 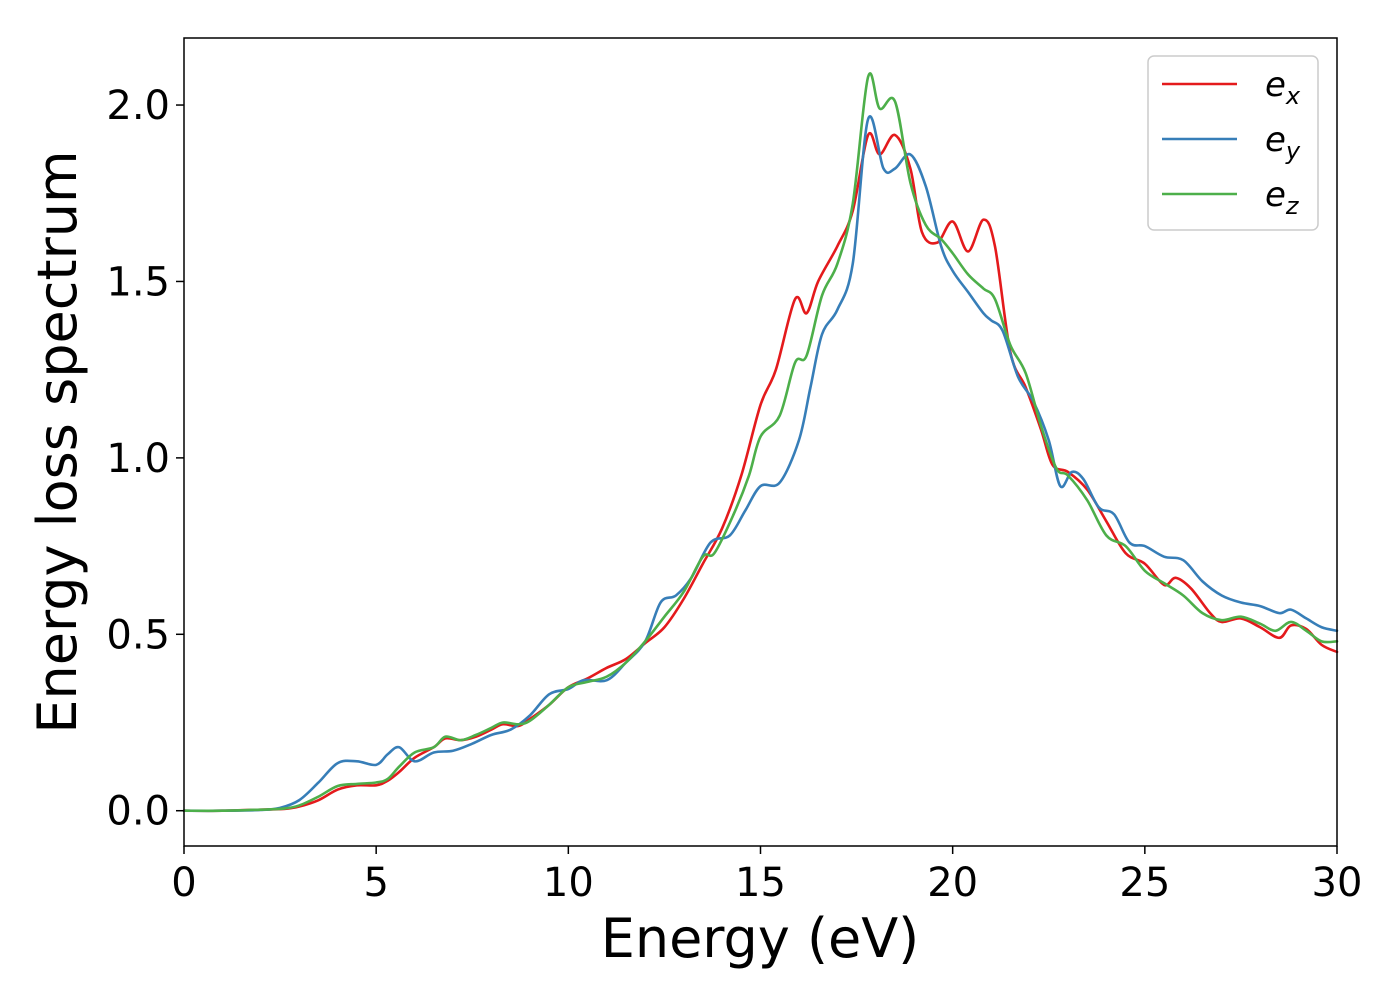 What do you see at coordinates (183, 883) in the screenshot?
I see `x-tick-label: 0` at bounding box center [183, 883].